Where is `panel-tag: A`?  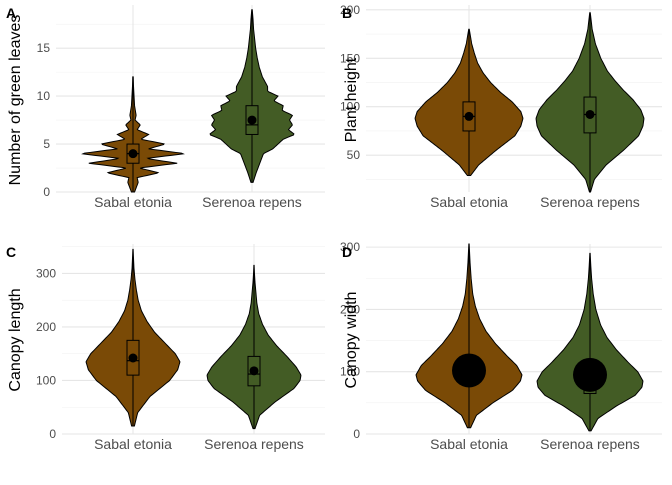
panel-tag: A is located at coordinates (11, 13).